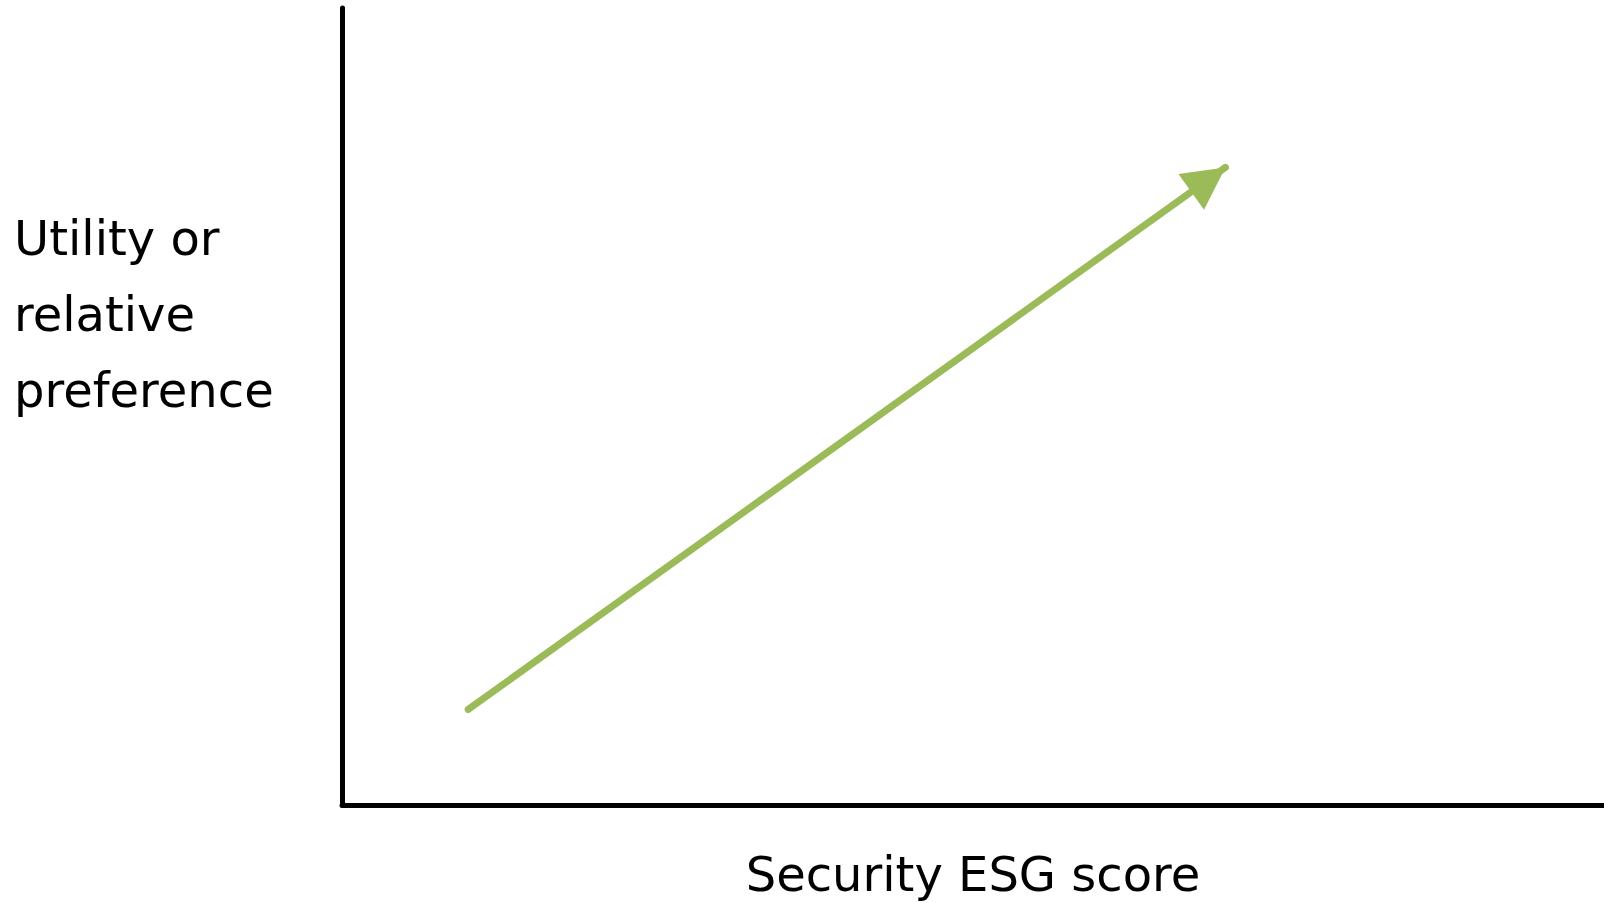 The image size is (1604, 903). Describe the element at coordinates (973, 874) in the screenshot. I see `x-axis-title: Security ESG score` at that location.